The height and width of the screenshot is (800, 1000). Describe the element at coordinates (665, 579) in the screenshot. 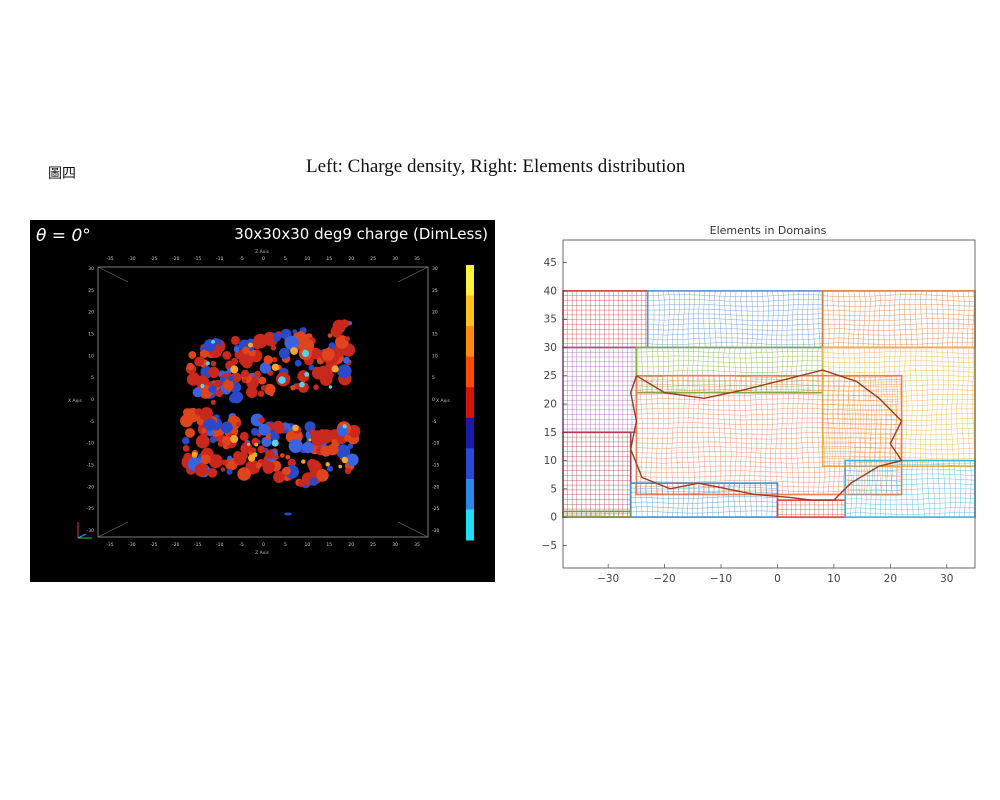

I see `x-tick-label: −20` at that location.